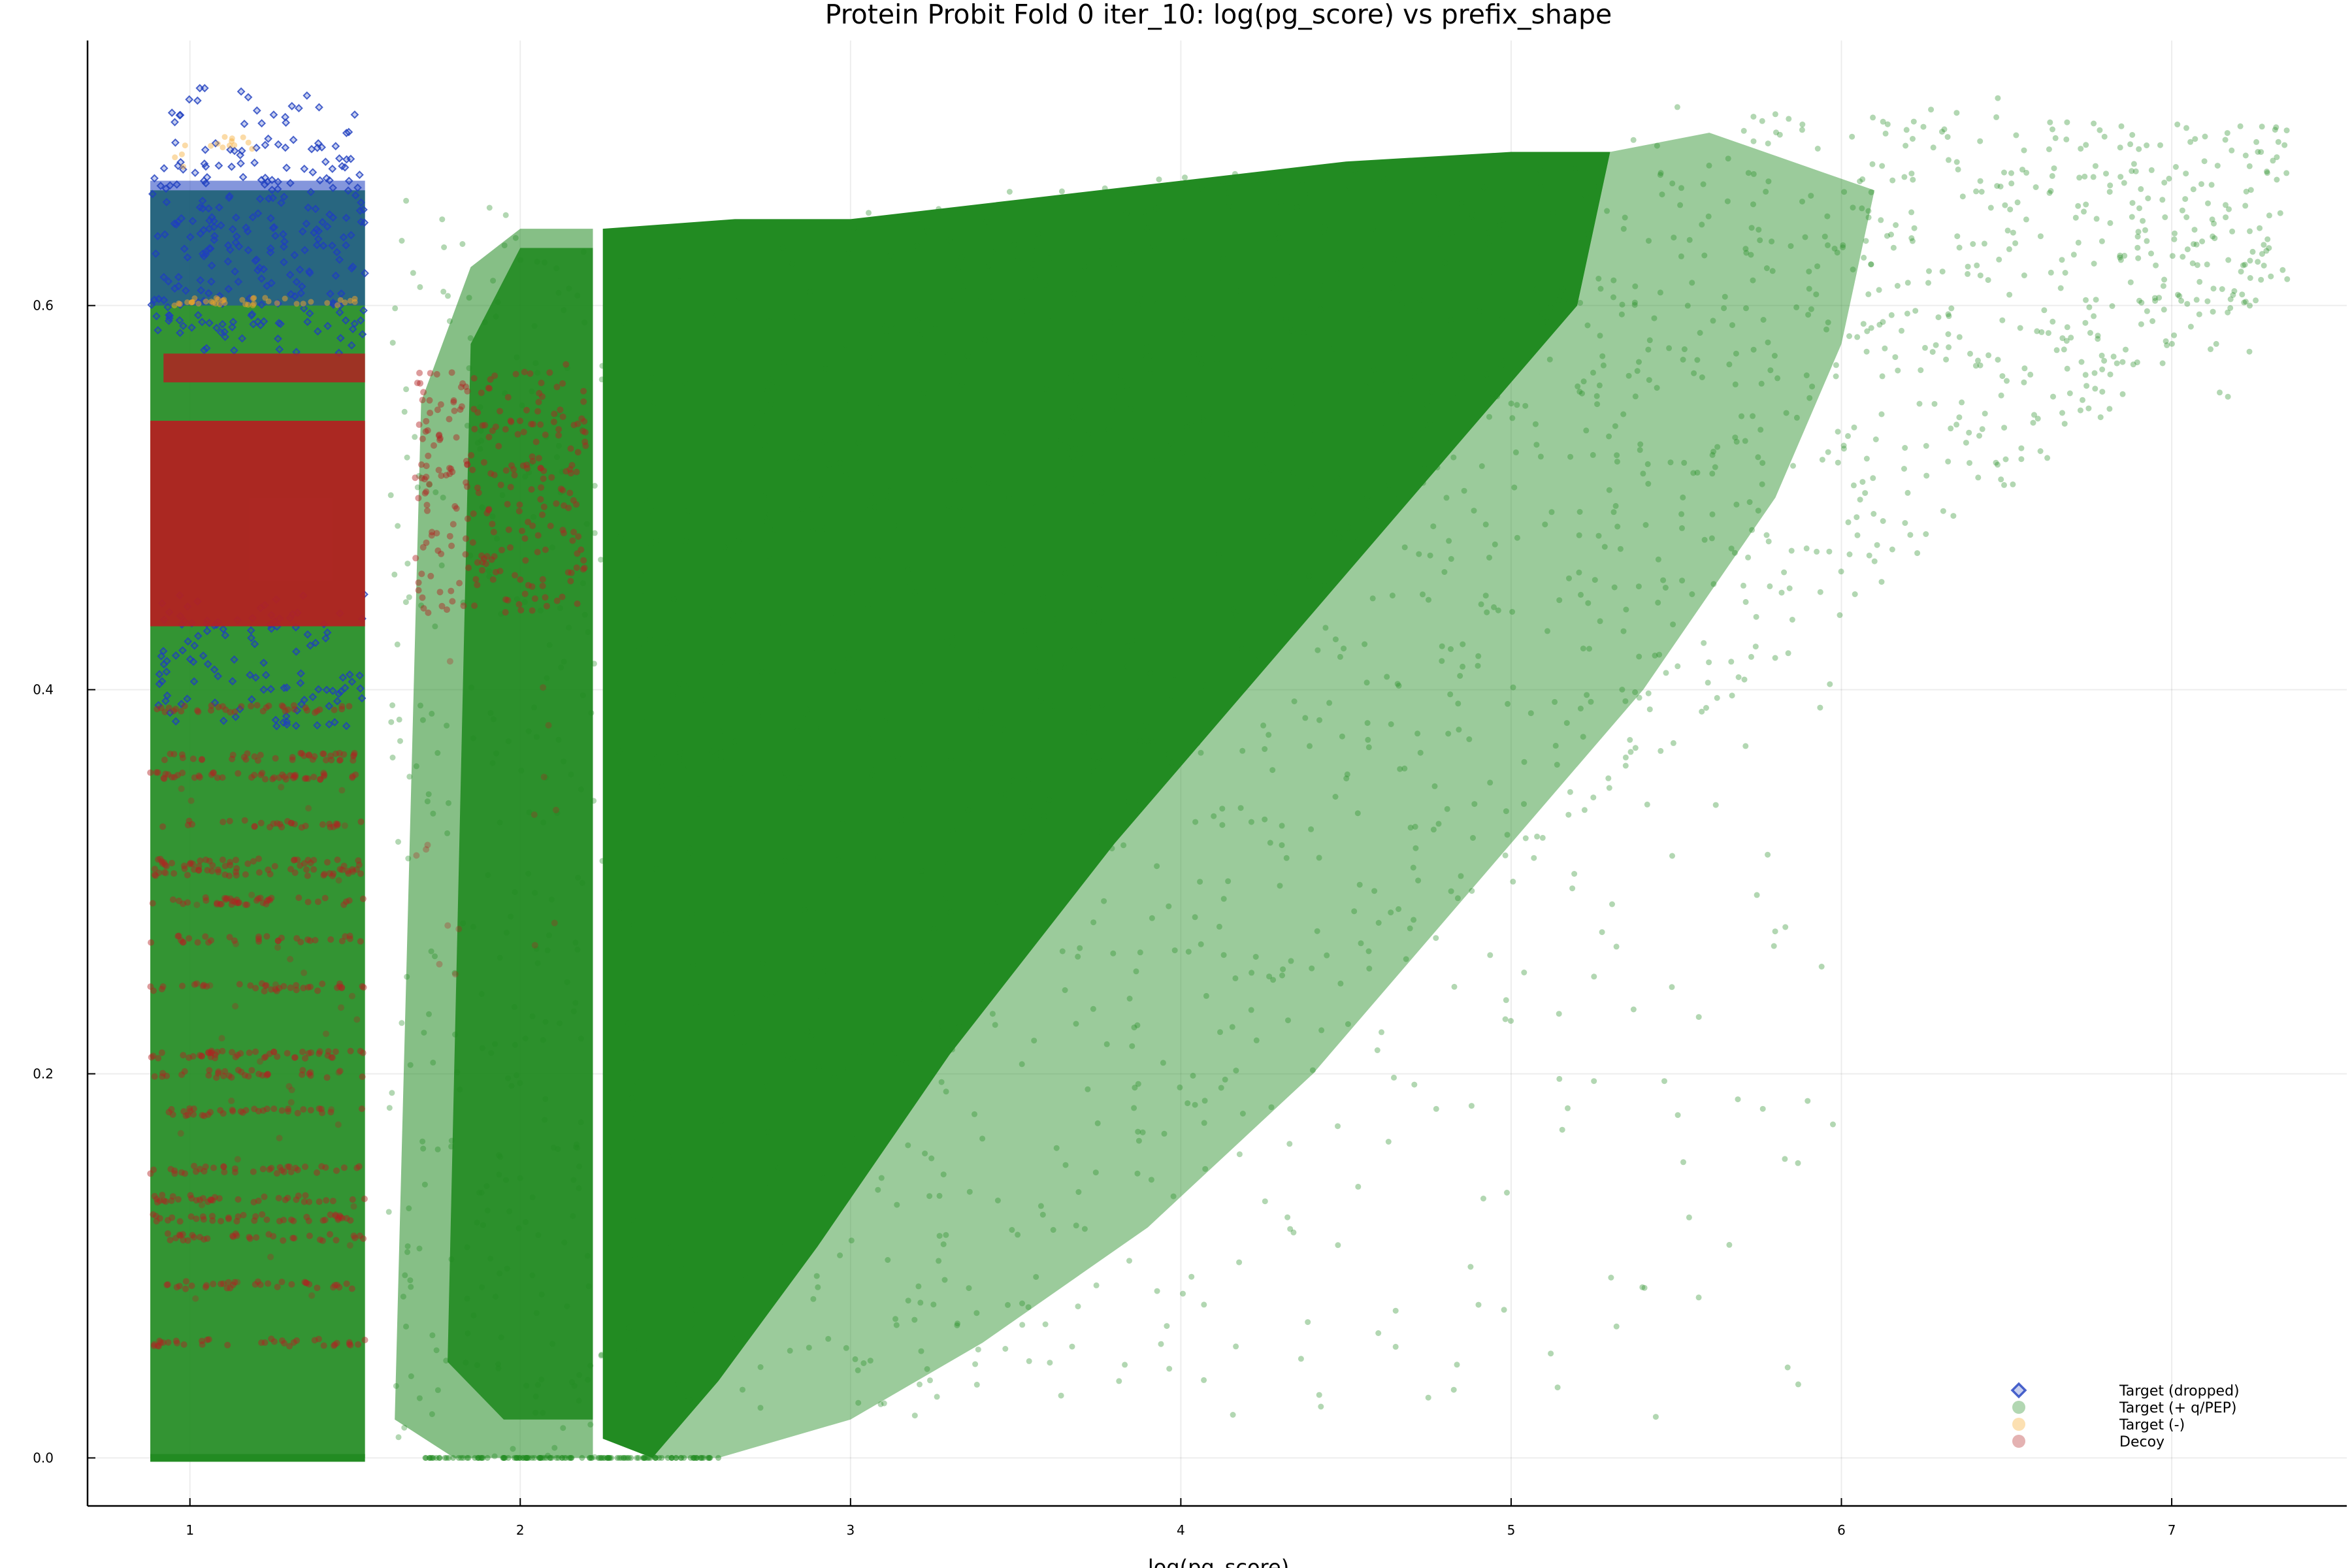 The height and width of the screenshot is (1568, 2352). I want to click on legend-label: Target (dropped), so click(2179, 1391).